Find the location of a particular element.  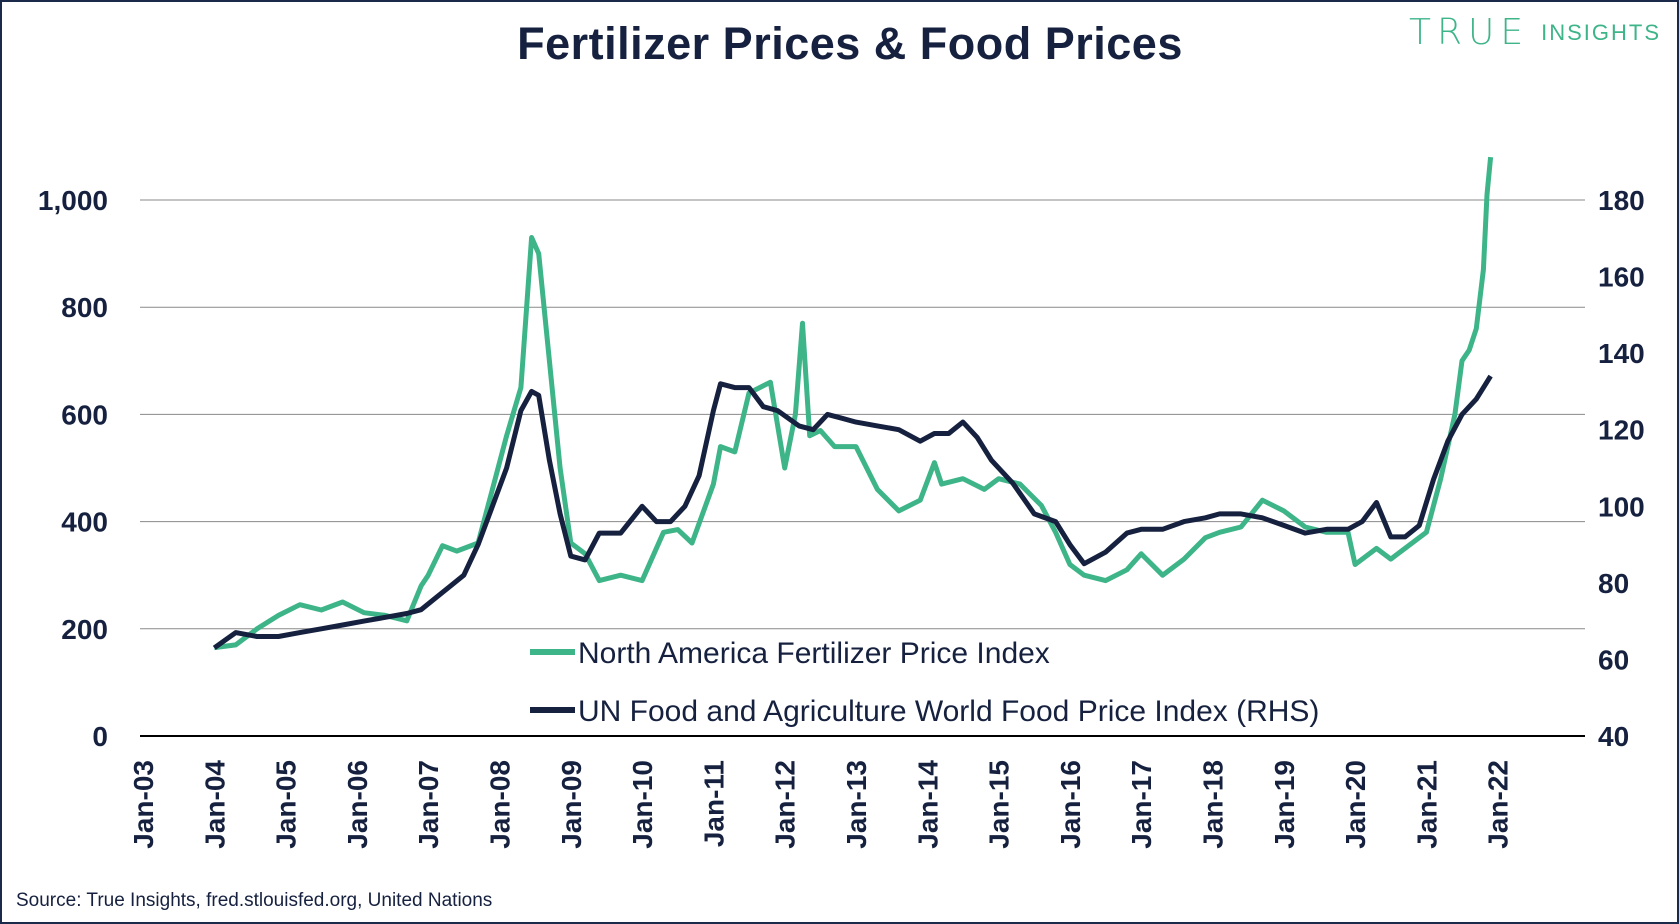

left-tick-label: 800 is located at coordinates (84, 307).